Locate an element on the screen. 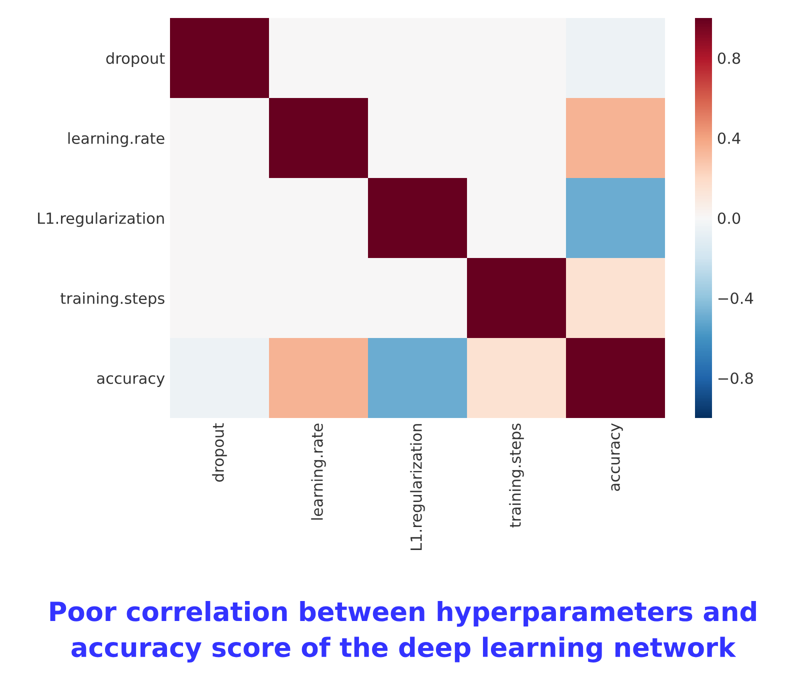  y-tick-label: training.steps is located at coordinates (112, 299).